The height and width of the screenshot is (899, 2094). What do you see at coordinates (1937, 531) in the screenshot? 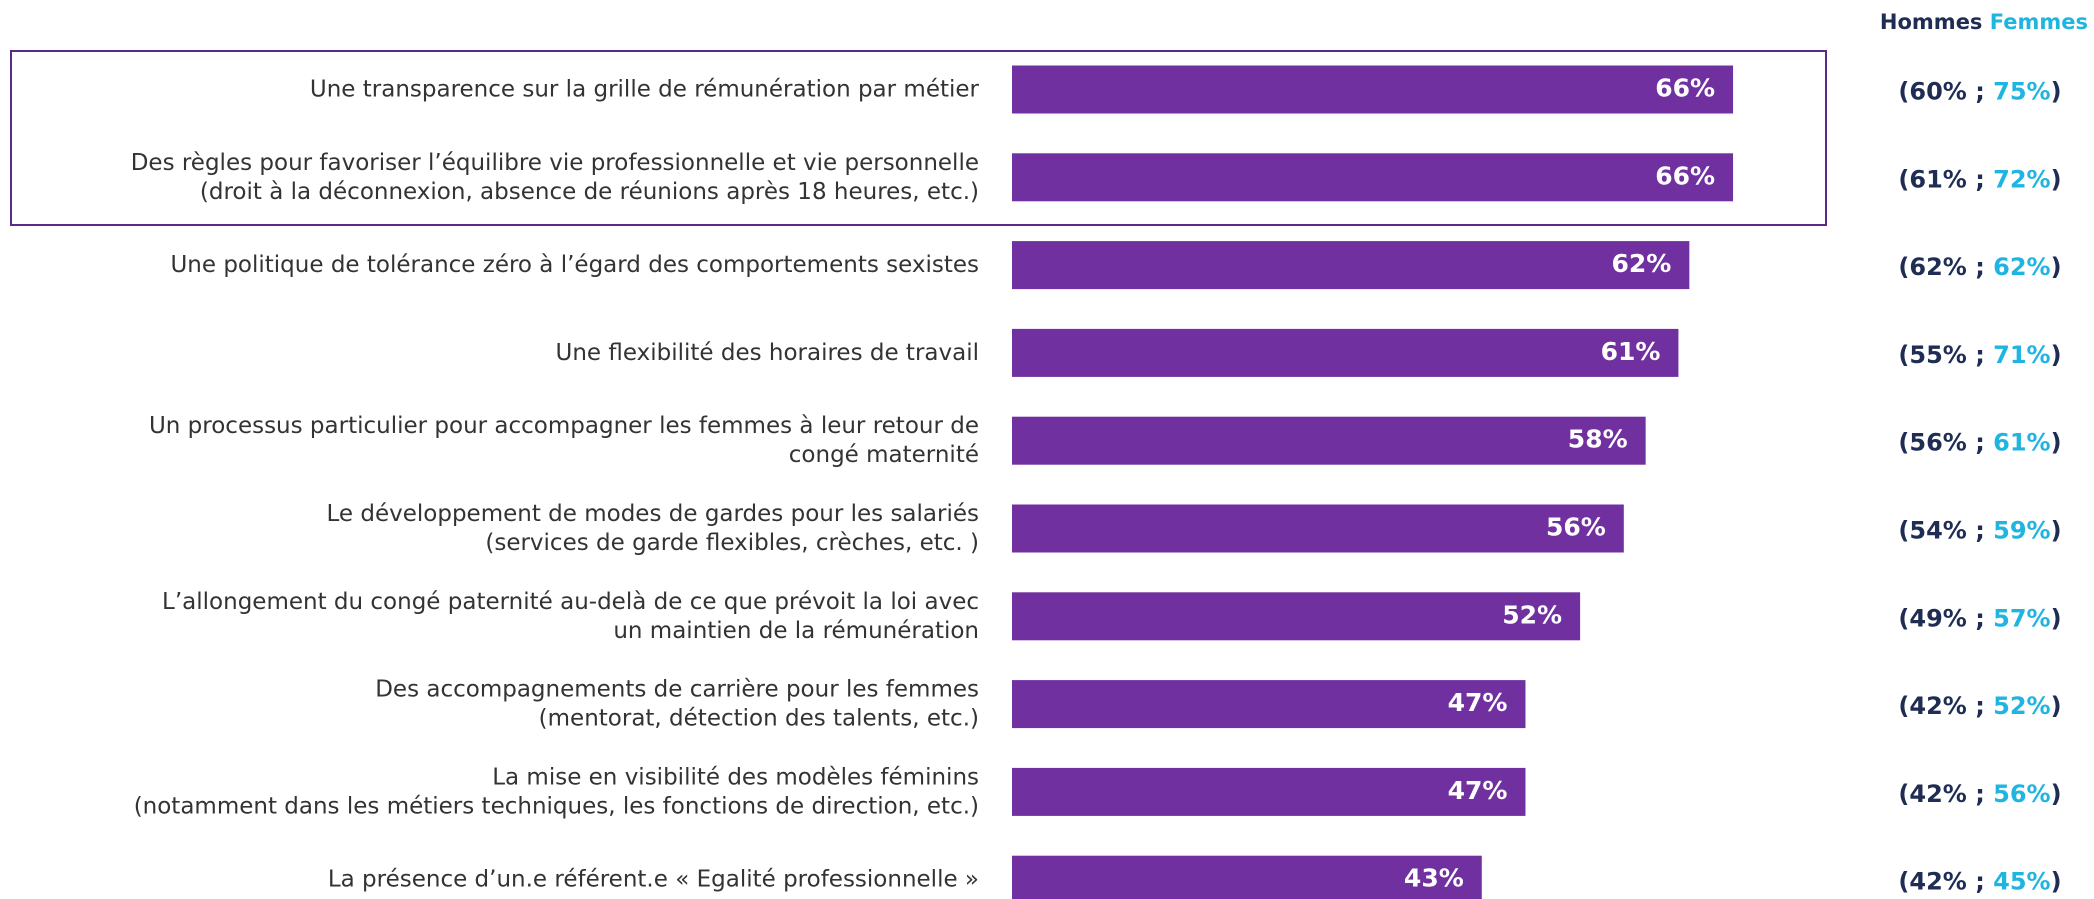
I see `hommes-value: 54%` at bounding box center [1937, 531].